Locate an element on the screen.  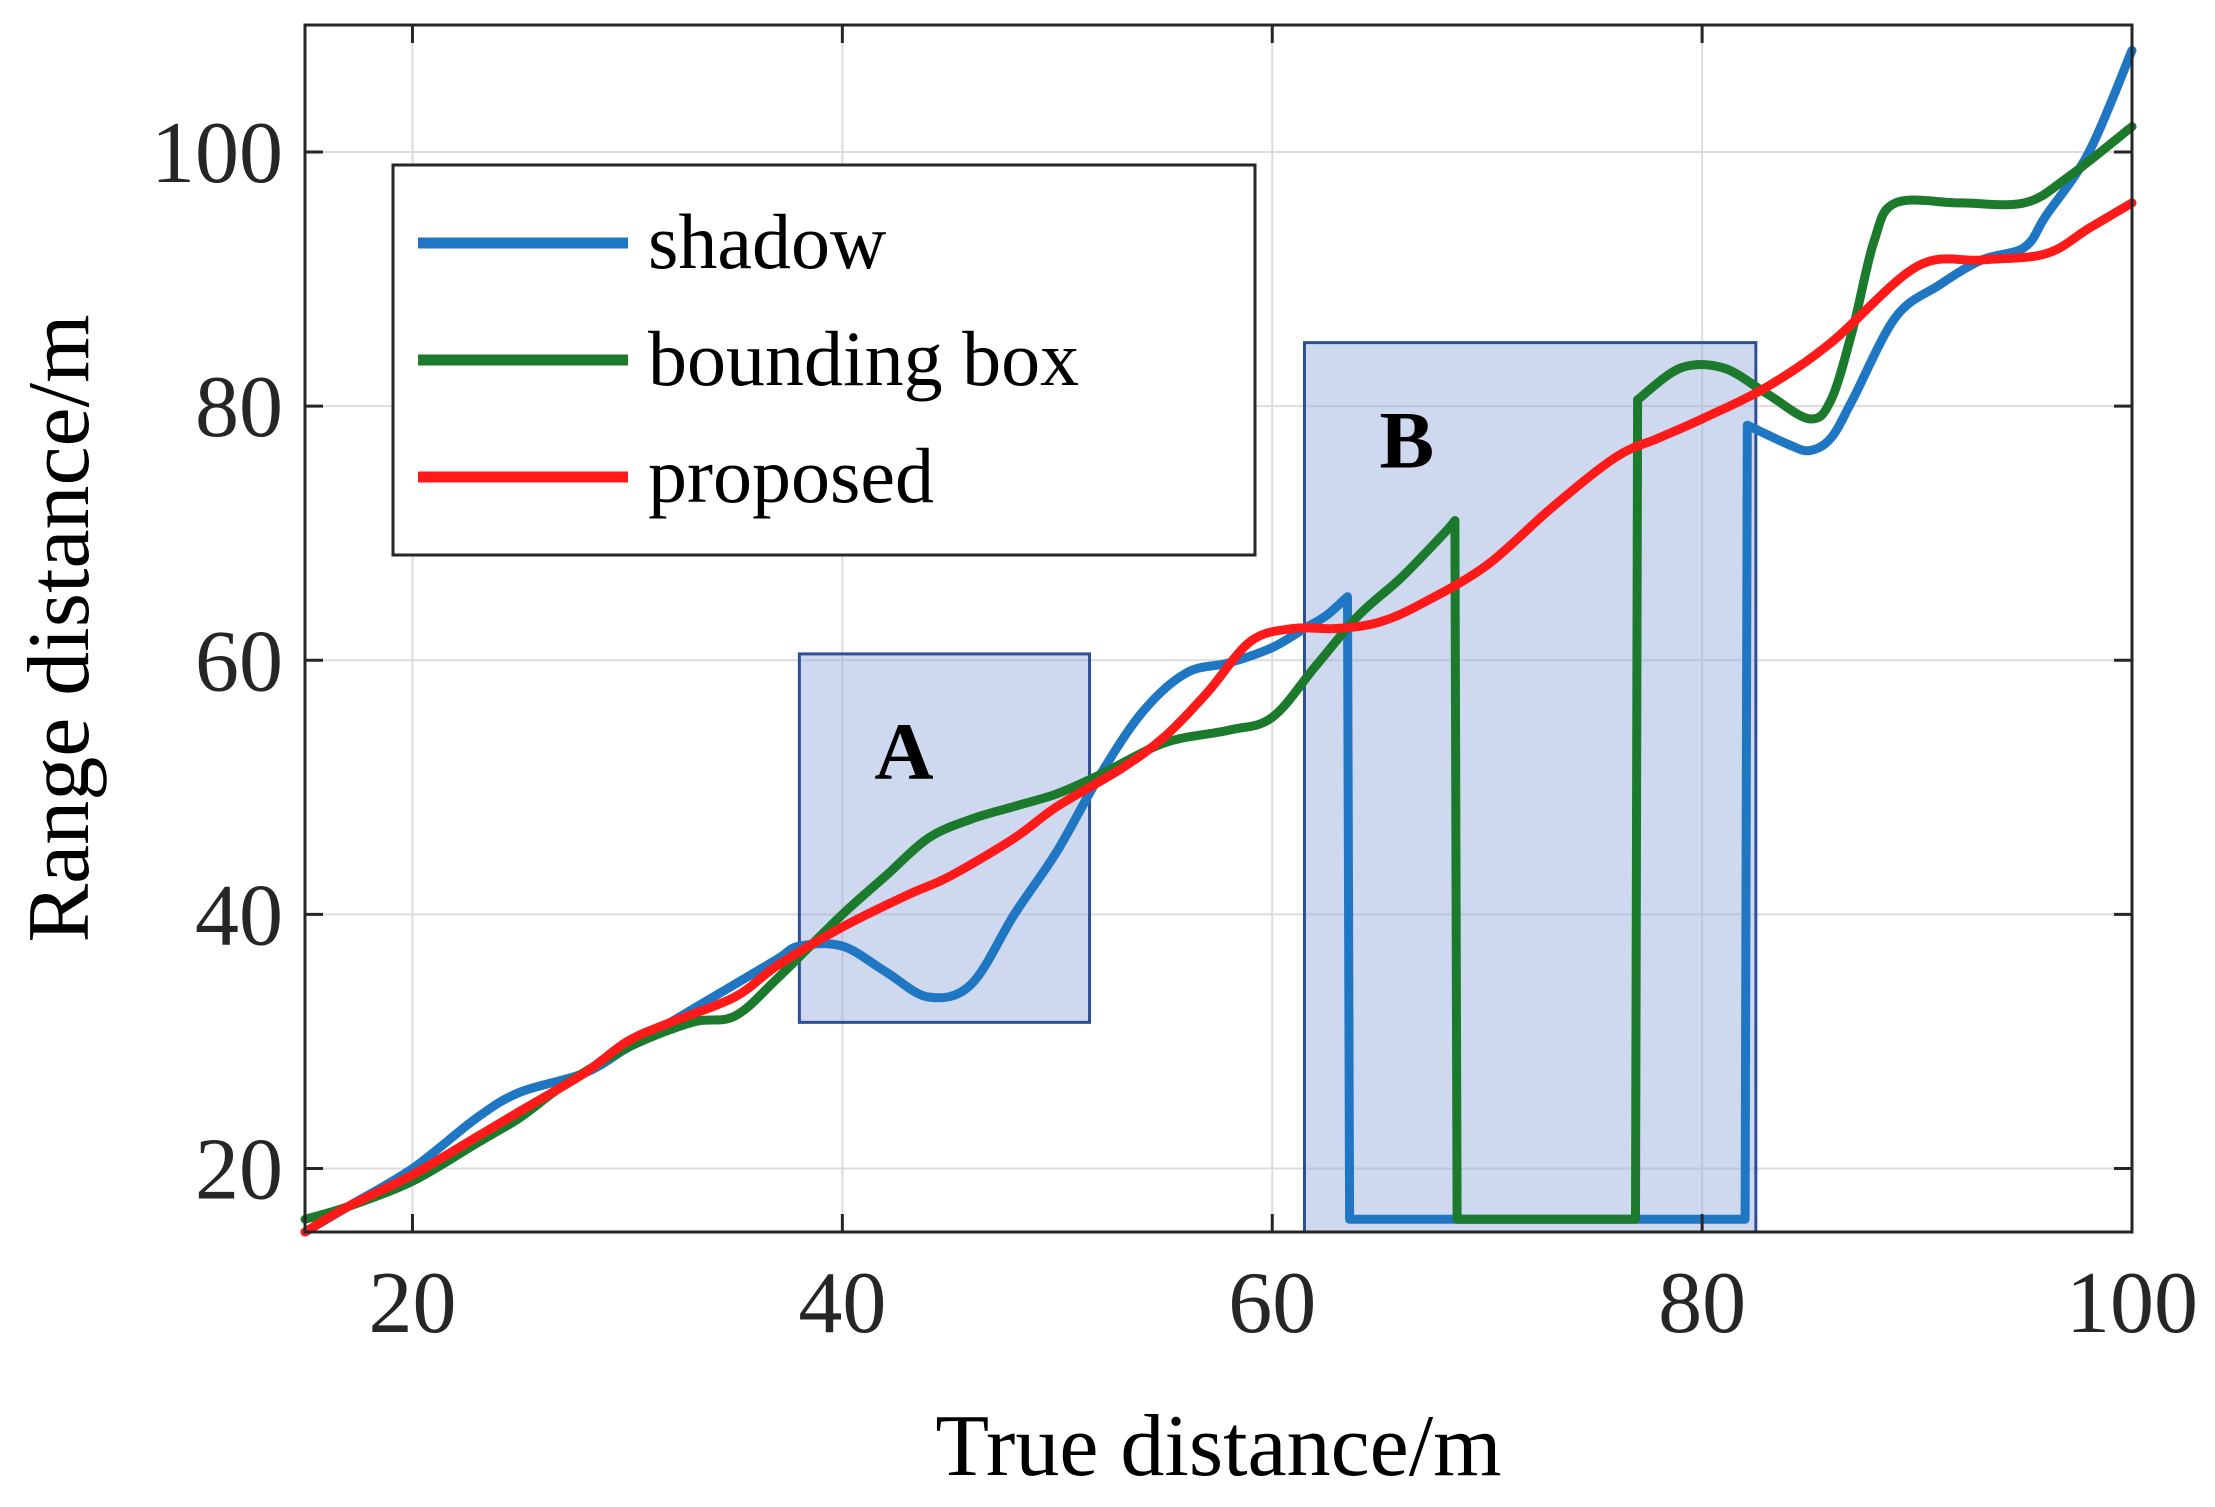
legend-label-proposed: proposed is located at coordinates (791, 475).